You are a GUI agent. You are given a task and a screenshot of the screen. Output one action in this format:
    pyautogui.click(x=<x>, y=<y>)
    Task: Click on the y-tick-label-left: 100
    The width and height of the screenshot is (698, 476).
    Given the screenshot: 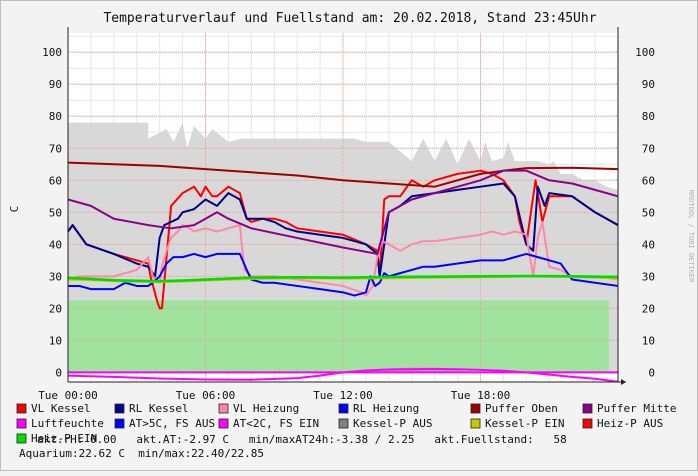 What is the action you would take?
    pyautogui.click(x=52, y=52)
    